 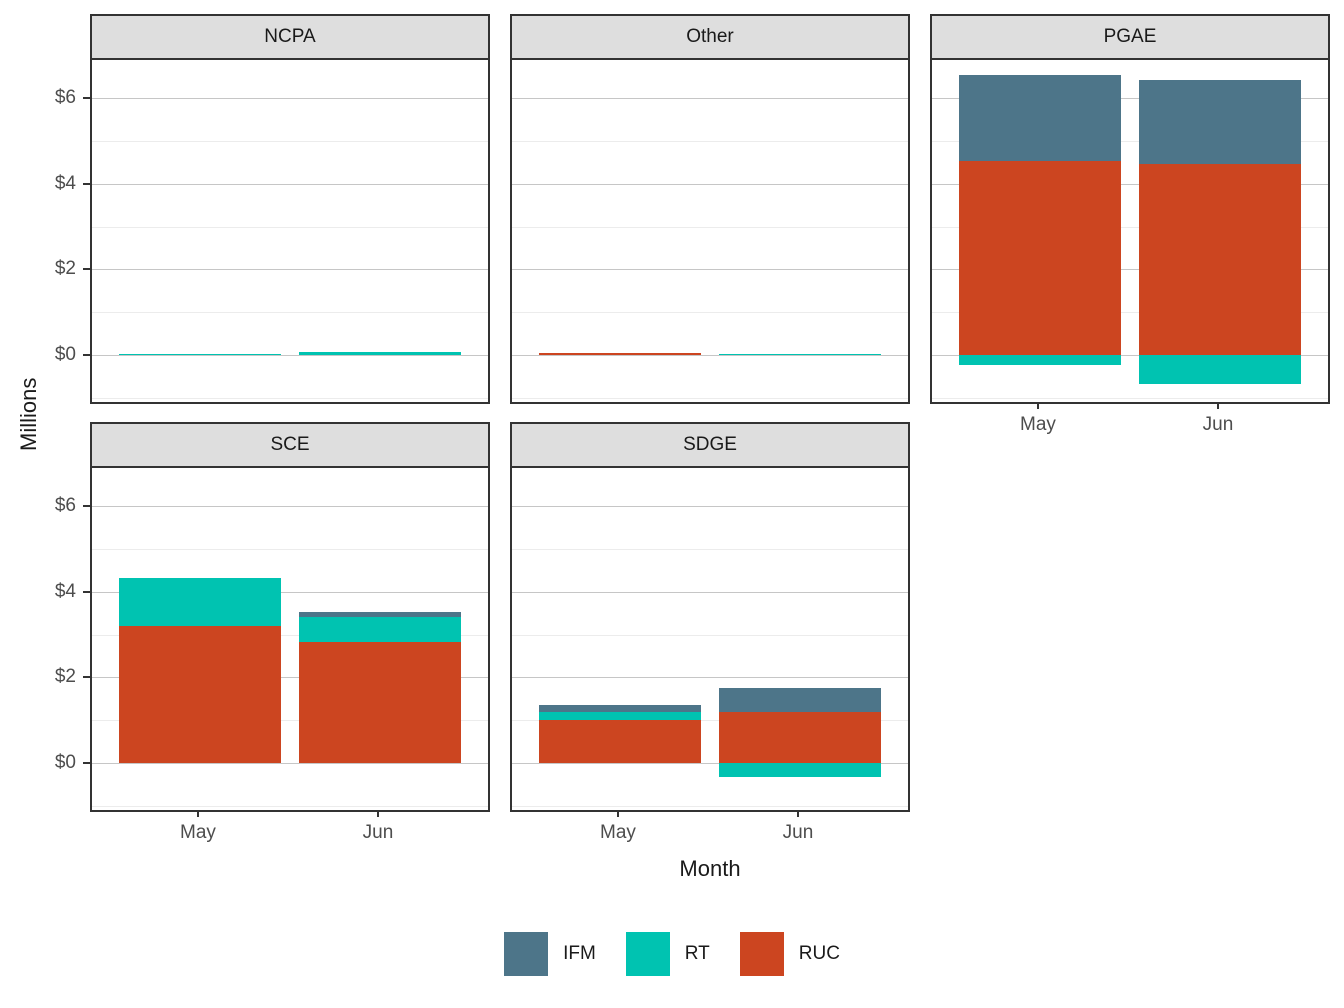 What do you see at coordinates (800, 699) in the screenshot?
I see `bar-segment-sdge-jun-ifm` at bounding box center [800, 699].